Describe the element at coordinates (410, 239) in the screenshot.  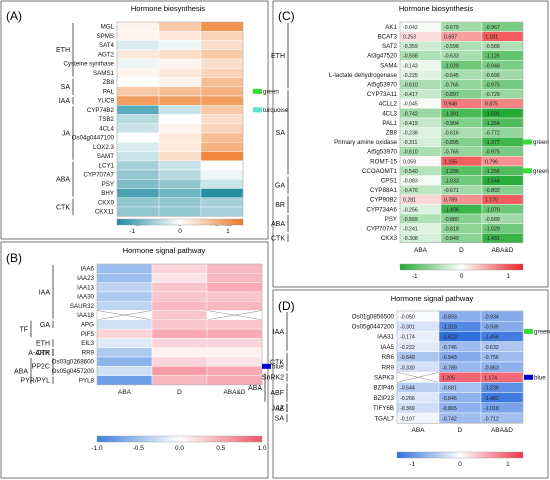
I see `cell-value-label: -0.308` at that location.